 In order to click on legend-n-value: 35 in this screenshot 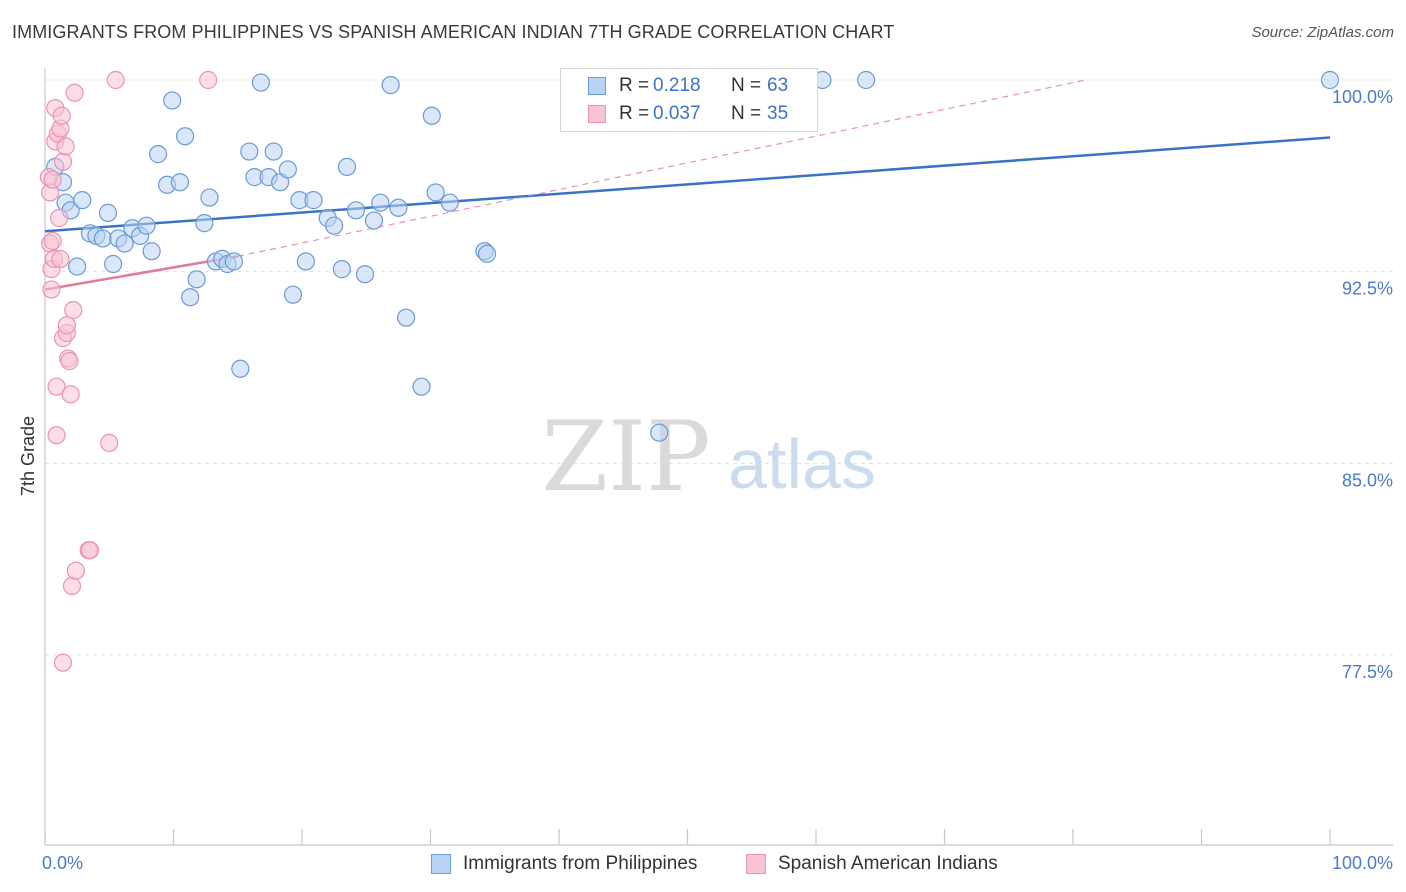, I will do `click(778, 113)`.